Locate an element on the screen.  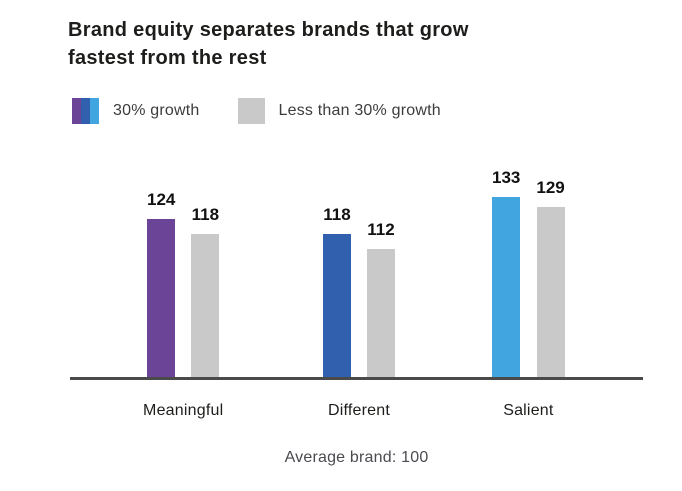
bar-column: 133 is located at coordinates (506, 272).